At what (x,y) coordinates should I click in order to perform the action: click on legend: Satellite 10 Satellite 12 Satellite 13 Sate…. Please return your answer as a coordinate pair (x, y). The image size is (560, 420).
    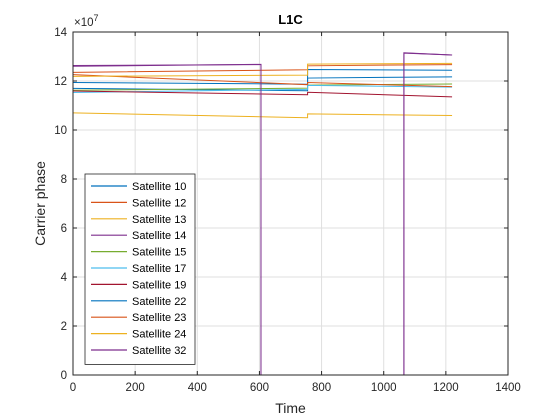
    Looking at the image, I should click on (140, 269).